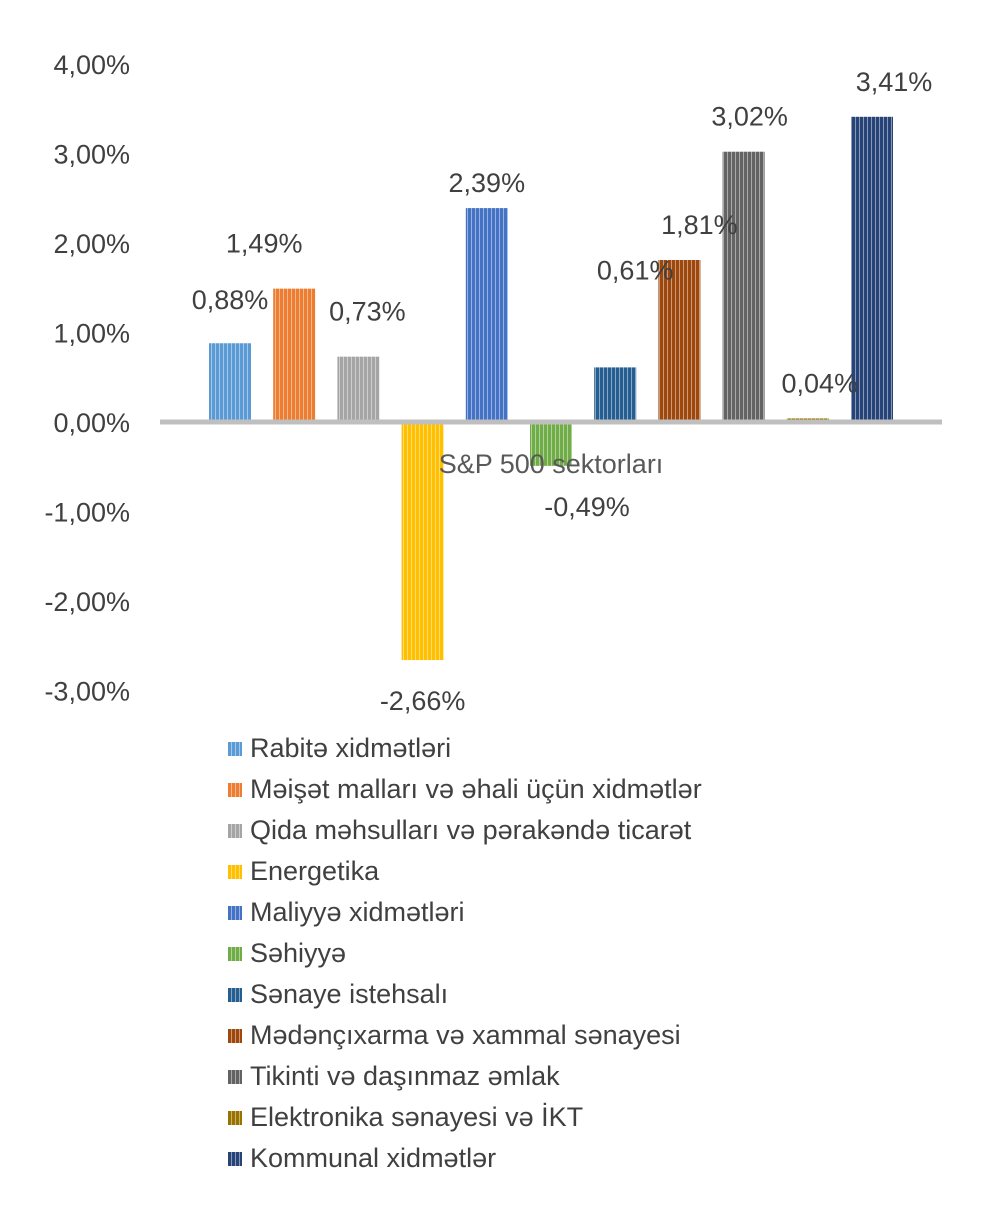 Image resolution: width=994 pixels, height=1210 pixels. I want to click on x-axis-title: S&P 500 sektorları, so click(551, 464).